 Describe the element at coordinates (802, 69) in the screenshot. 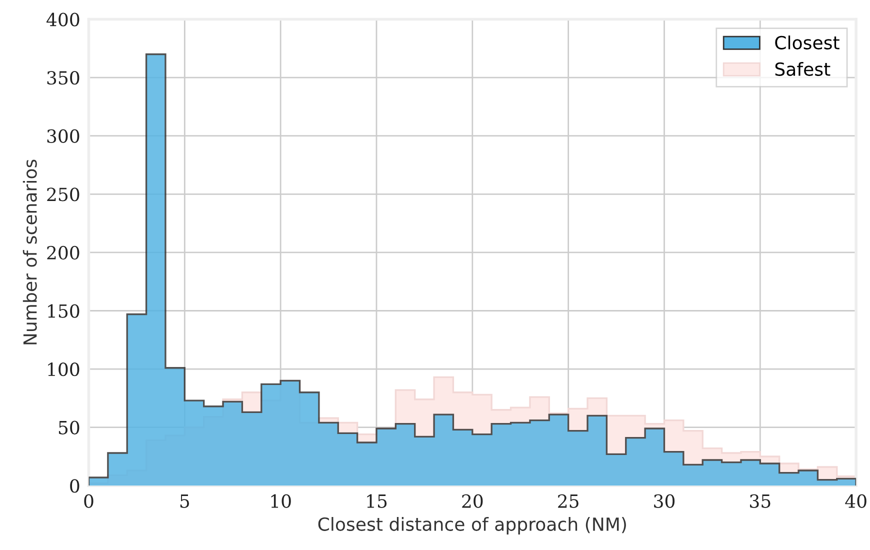

I see `legend-label: Safest` at that location.